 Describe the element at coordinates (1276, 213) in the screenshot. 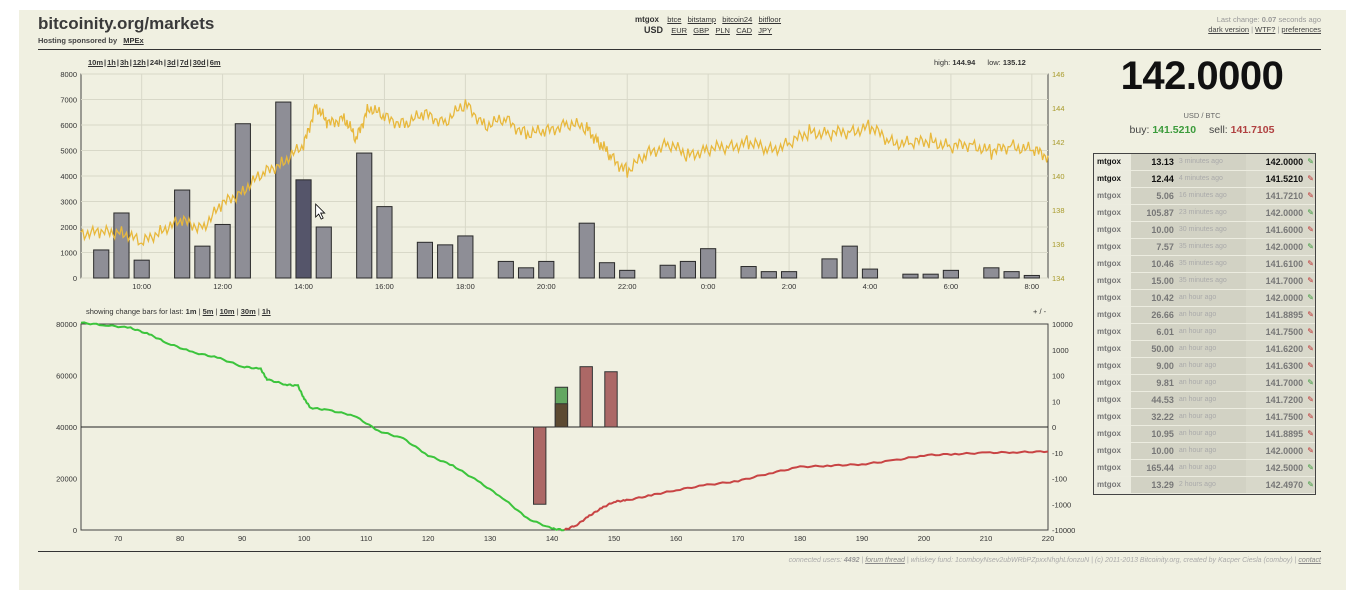

I see `trade-price: 142.0000` at that location.